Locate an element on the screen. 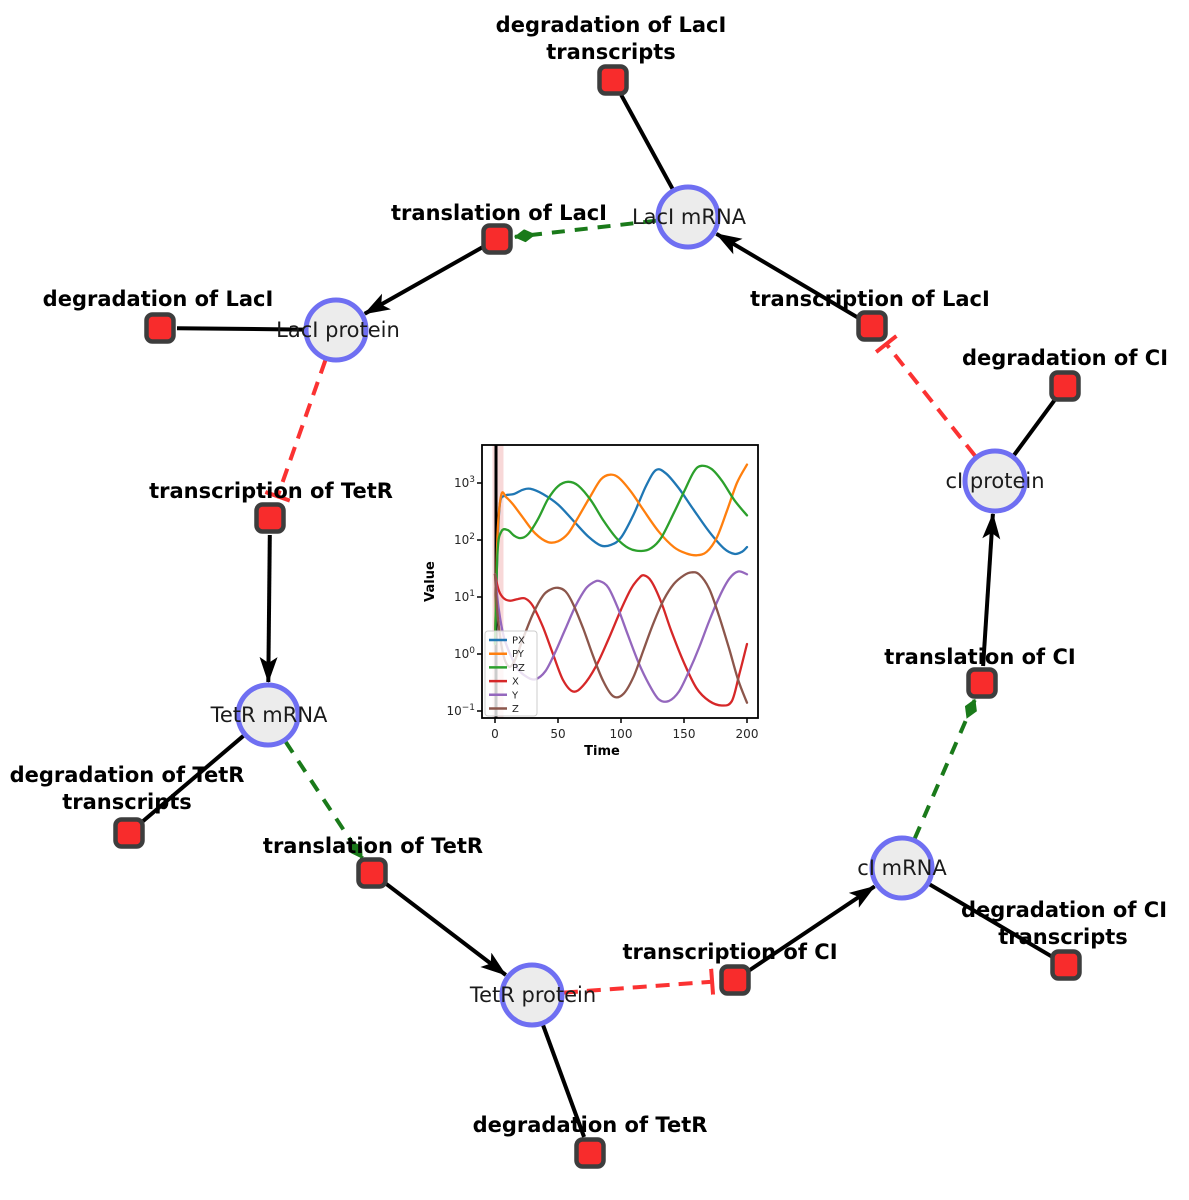  legend-label-x: X is located at coordinates (515, 682).